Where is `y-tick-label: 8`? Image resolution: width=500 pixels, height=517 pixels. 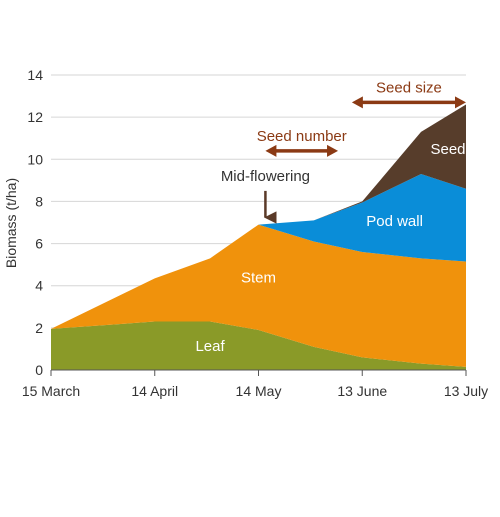
y-tick-label: 8 is located at coordinates (39, 201).